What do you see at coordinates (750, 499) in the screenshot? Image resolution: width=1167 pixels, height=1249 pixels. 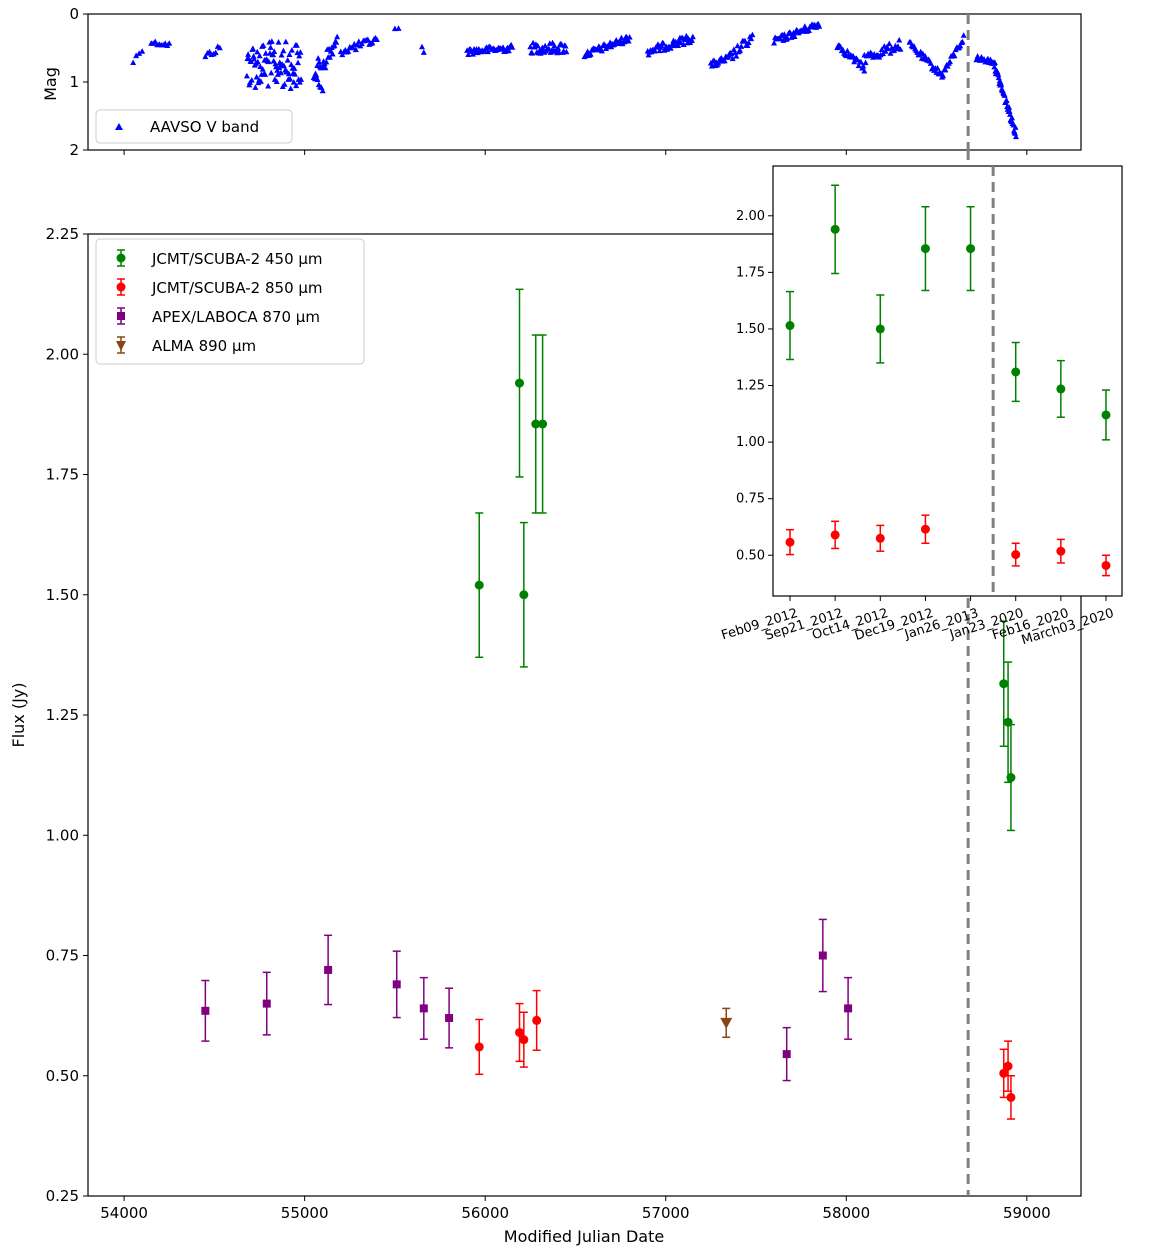 I see `inset-y-tick-label: 0.75` at bounding box center [750, 499].